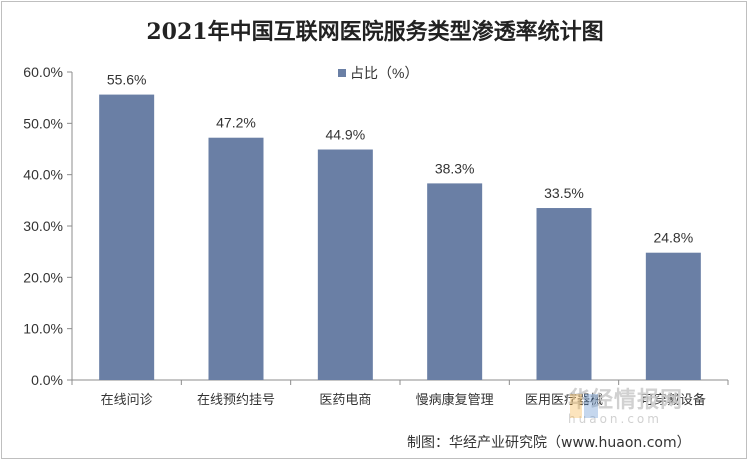 Image resolution: width=750 pixels, height=462 pixels. Describe the element at coordinates (584, 406) in the screenshot. I see `huaon-logo-icon` at that location.